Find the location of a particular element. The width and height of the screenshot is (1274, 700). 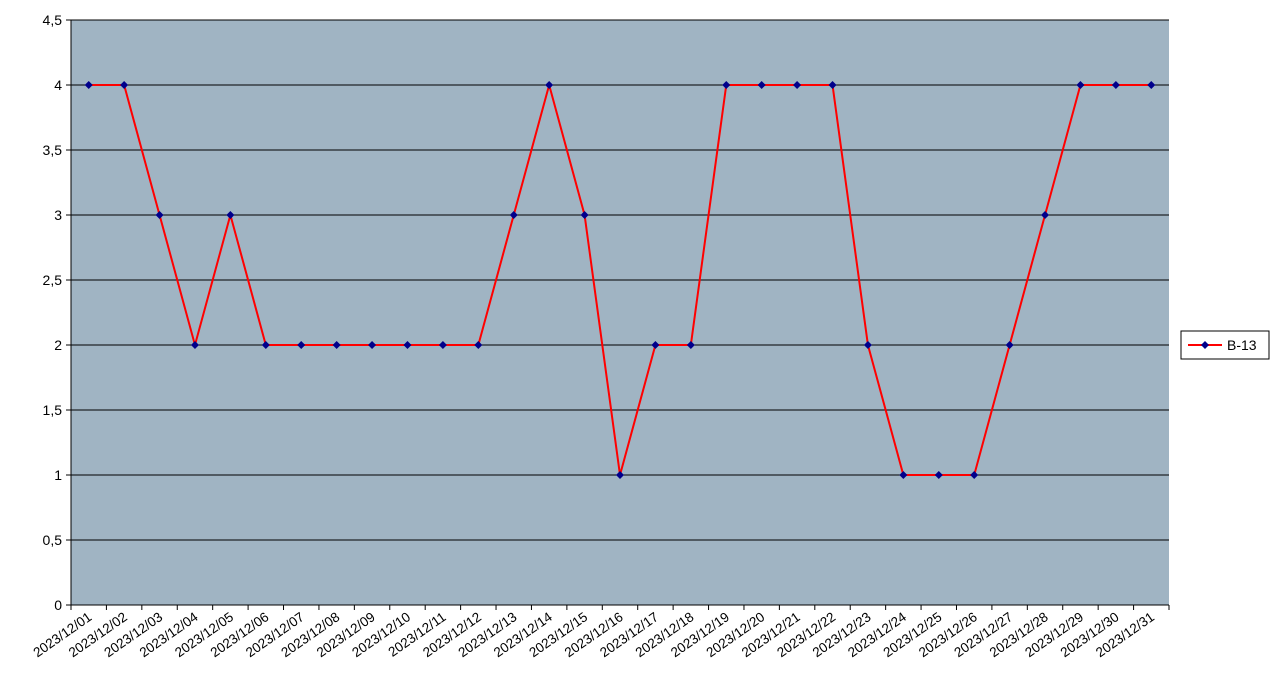

y-tick-label: 1 is located at coordinates (58, 475).